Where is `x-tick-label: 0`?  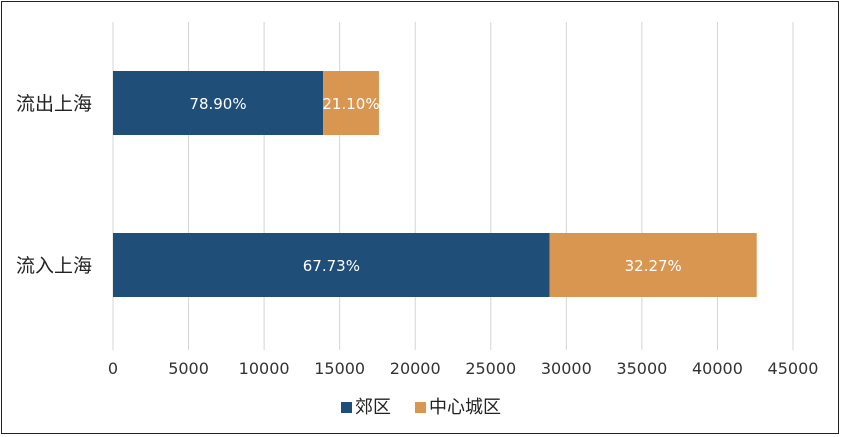
x-tick-label: 0 is located at coordinates (113, 368).